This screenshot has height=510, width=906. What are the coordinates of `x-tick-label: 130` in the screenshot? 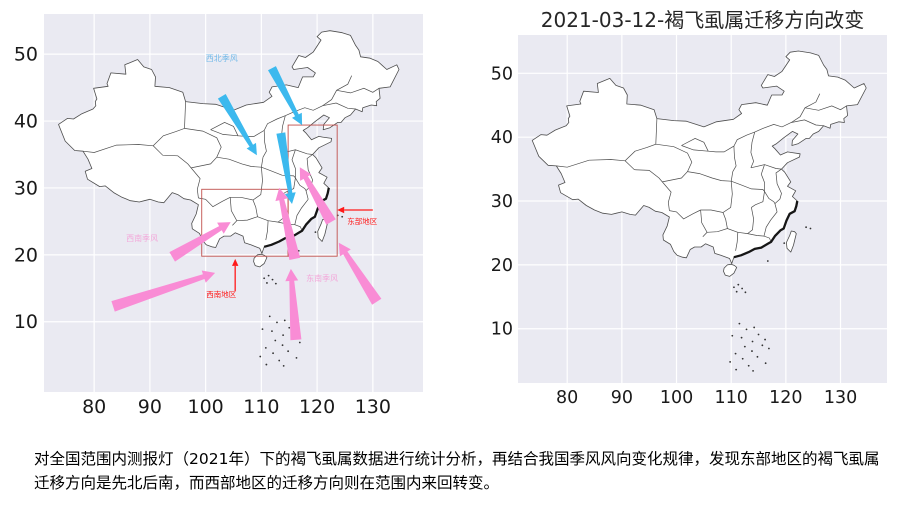 It's located at (840, 398).